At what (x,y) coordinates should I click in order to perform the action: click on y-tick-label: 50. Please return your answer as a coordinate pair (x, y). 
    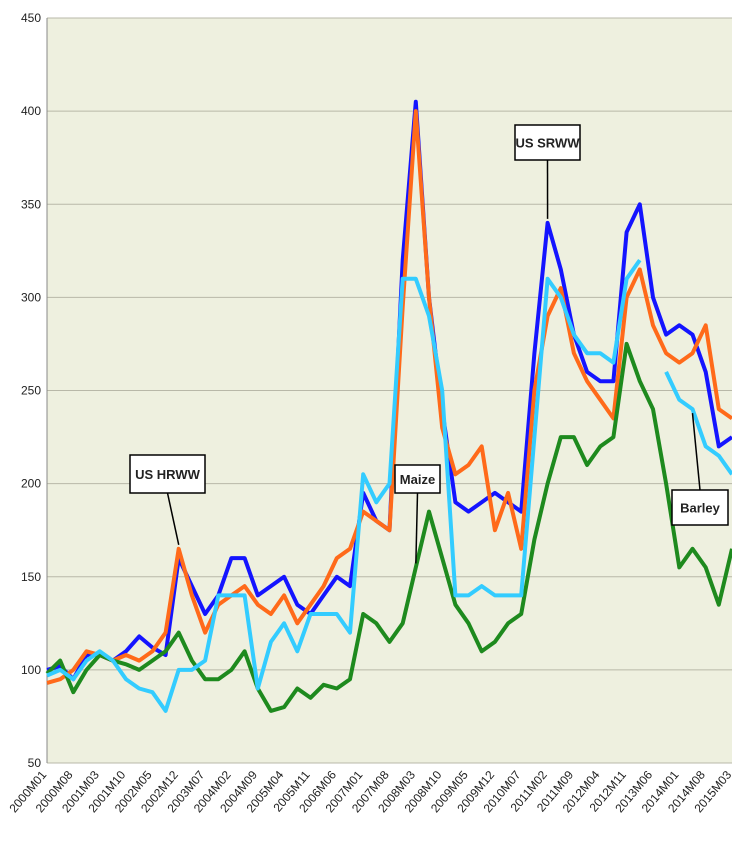
    Looking at the image, I should click on (35, 763).